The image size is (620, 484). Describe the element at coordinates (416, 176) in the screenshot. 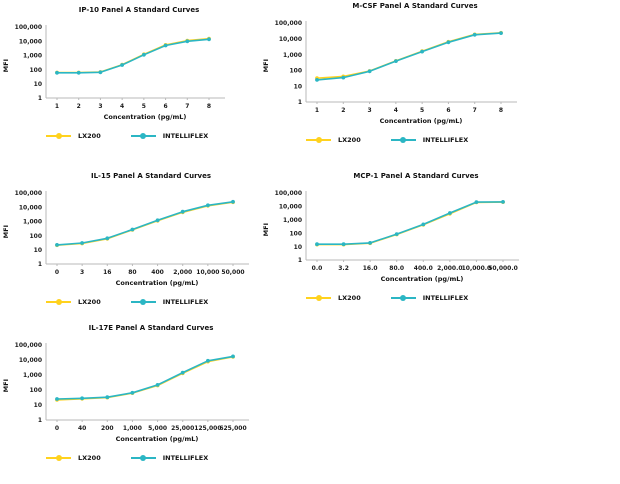

I see `chart-title: MCP-1 Panel A Standard Curves` at that location.